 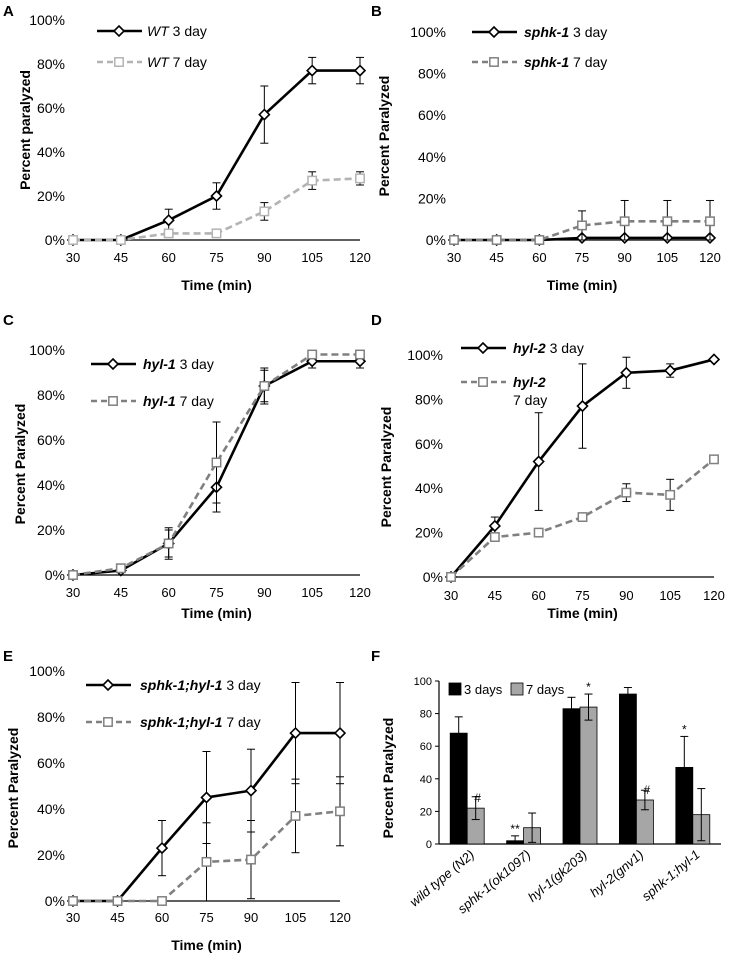 I want to click on panel-c-label: C, so click(x=8, y=320).